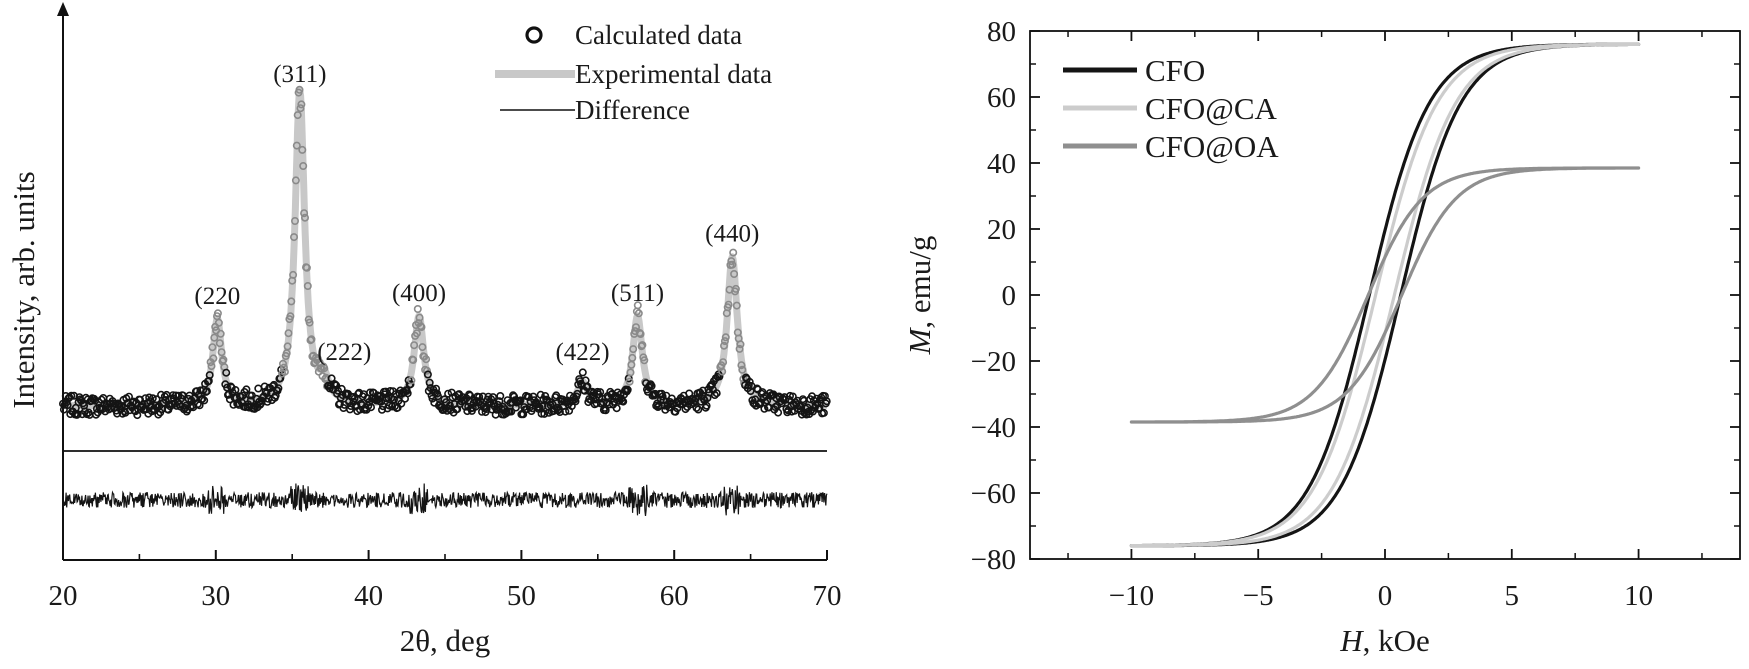  I want to click on xrd-x-tick-label: 20, so click(63, 596).